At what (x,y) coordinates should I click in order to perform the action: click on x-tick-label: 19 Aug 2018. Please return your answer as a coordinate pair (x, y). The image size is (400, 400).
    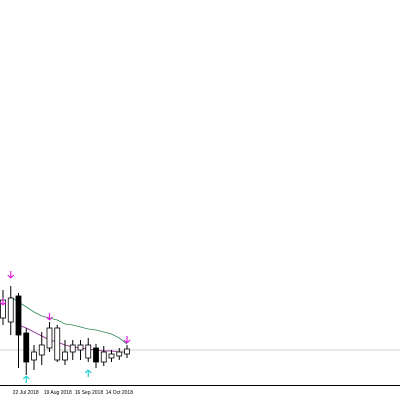
    Looking at the image, I should click on (58, 393).